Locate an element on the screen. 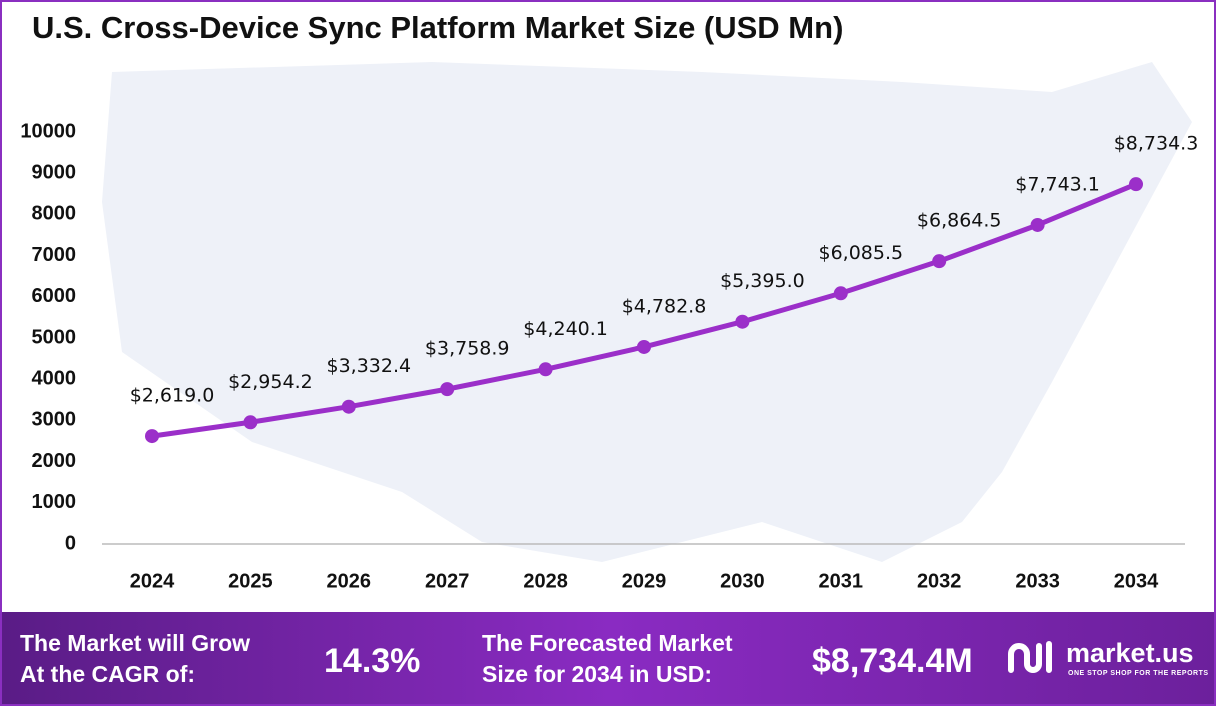  x-tick-label: 2024 is located at coordinates (152, 581).